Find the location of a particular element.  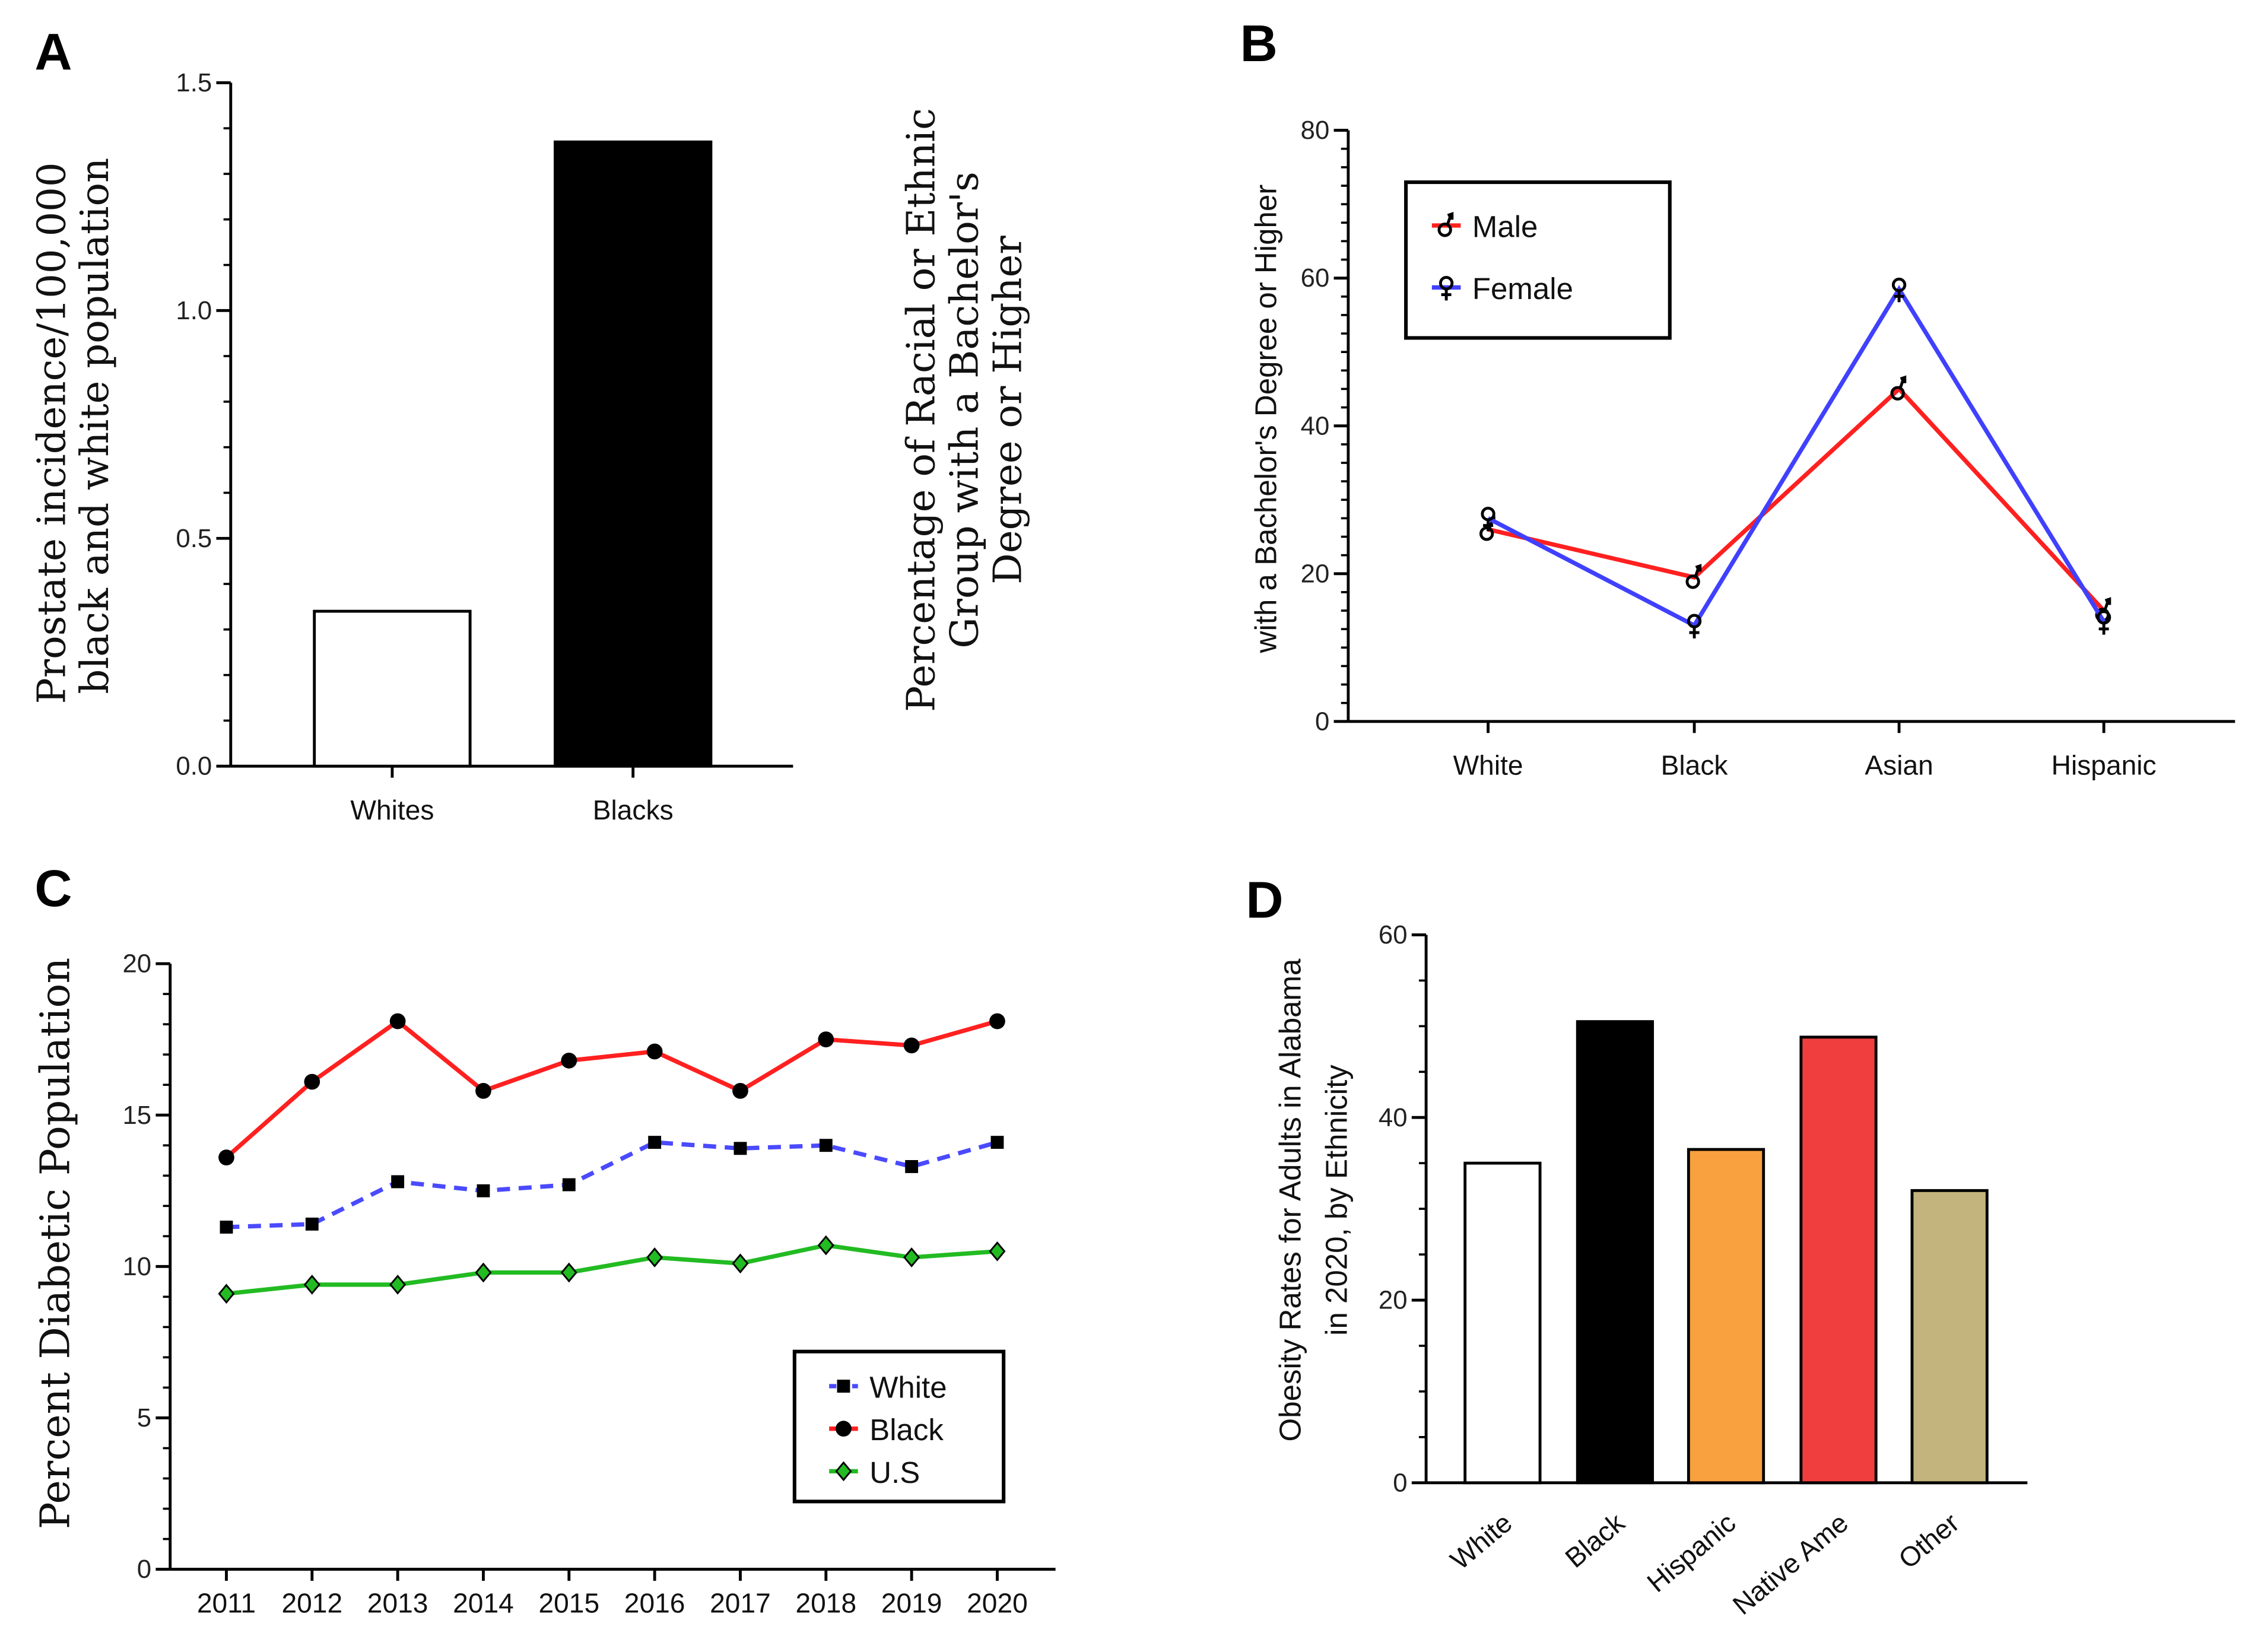

legend: White Black U.S is located at coordinates (899, 1426).